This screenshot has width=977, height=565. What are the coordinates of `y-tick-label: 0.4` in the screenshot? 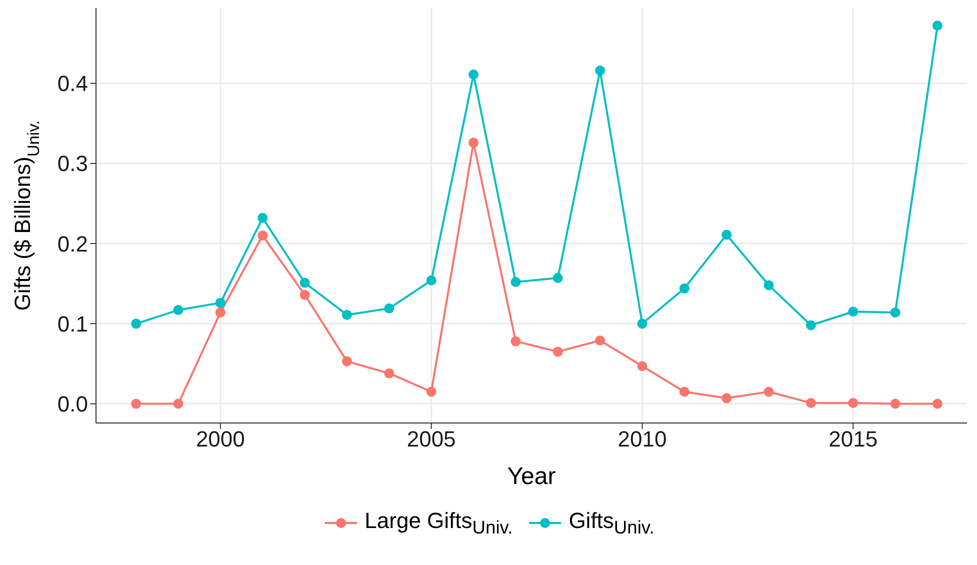 It's located at (72, 83).